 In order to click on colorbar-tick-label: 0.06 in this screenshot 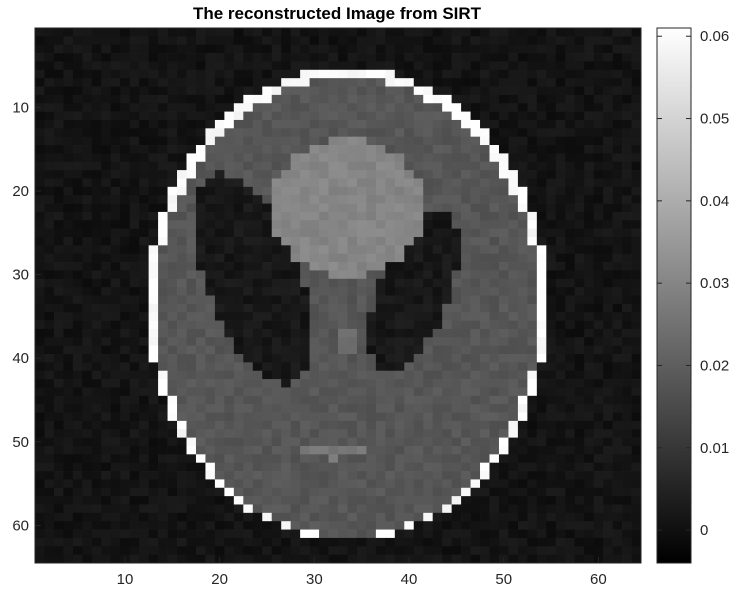, I will do `click(714, 36)`.